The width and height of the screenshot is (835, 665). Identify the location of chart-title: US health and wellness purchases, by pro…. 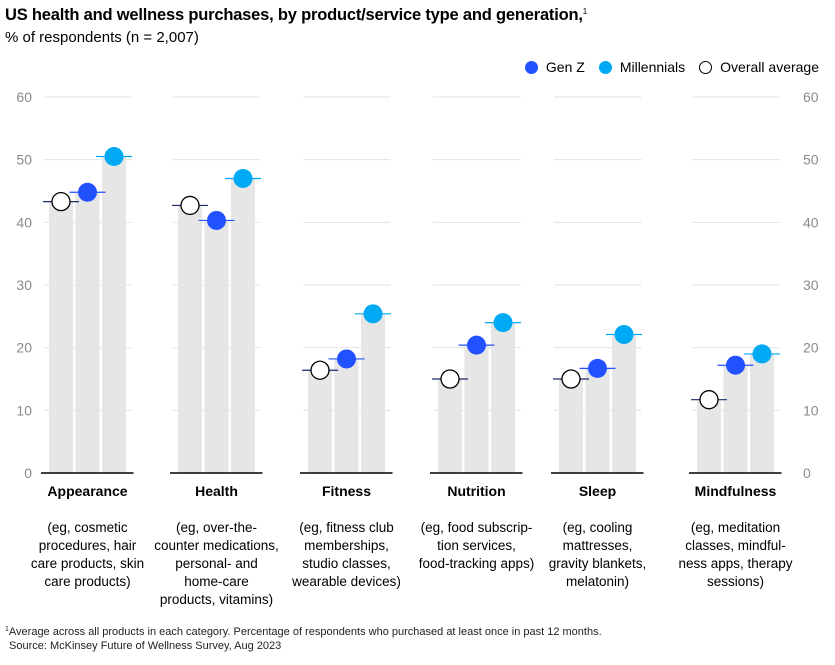
(296, 15).